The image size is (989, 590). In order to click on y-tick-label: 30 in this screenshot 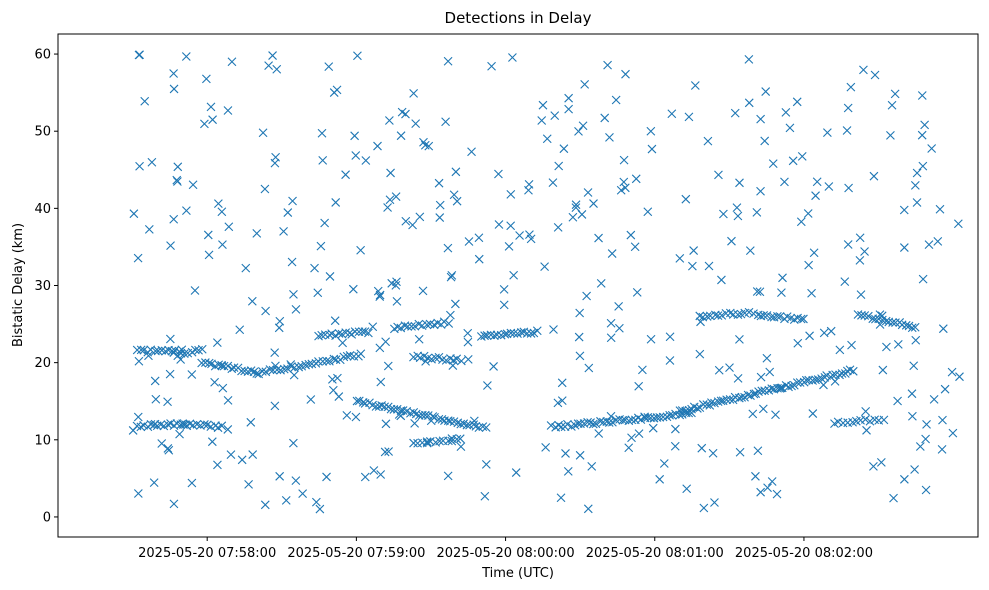, I will do `click(42, 286)`.